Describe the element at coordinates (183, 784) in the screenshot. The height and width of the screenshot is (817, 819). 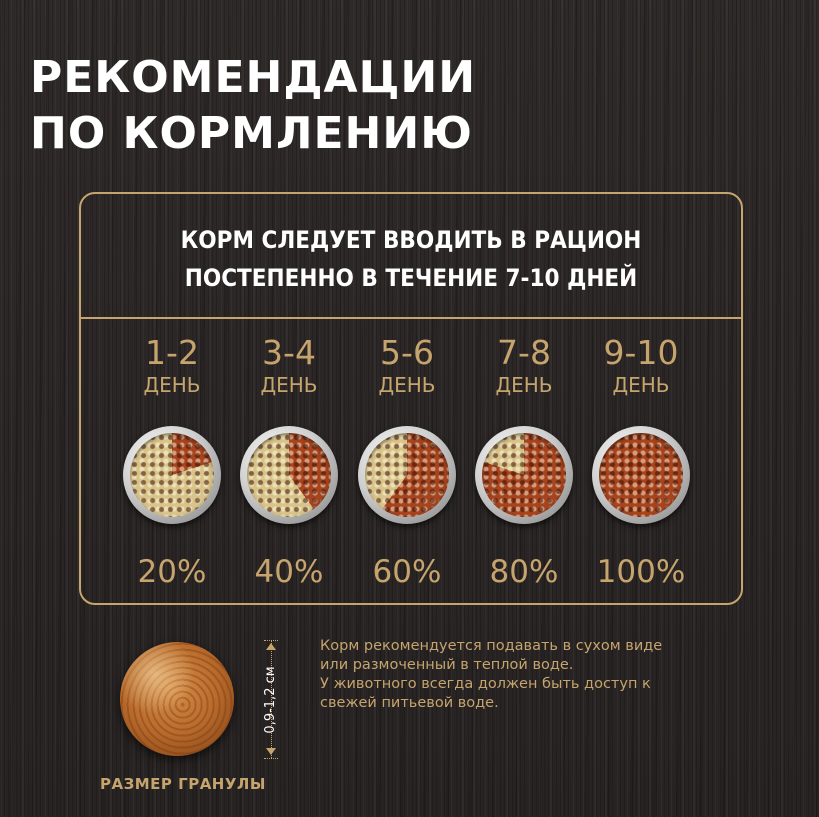
I see `granule-caption: РАЗМЕР ГРАНУЛЫ` at that location.